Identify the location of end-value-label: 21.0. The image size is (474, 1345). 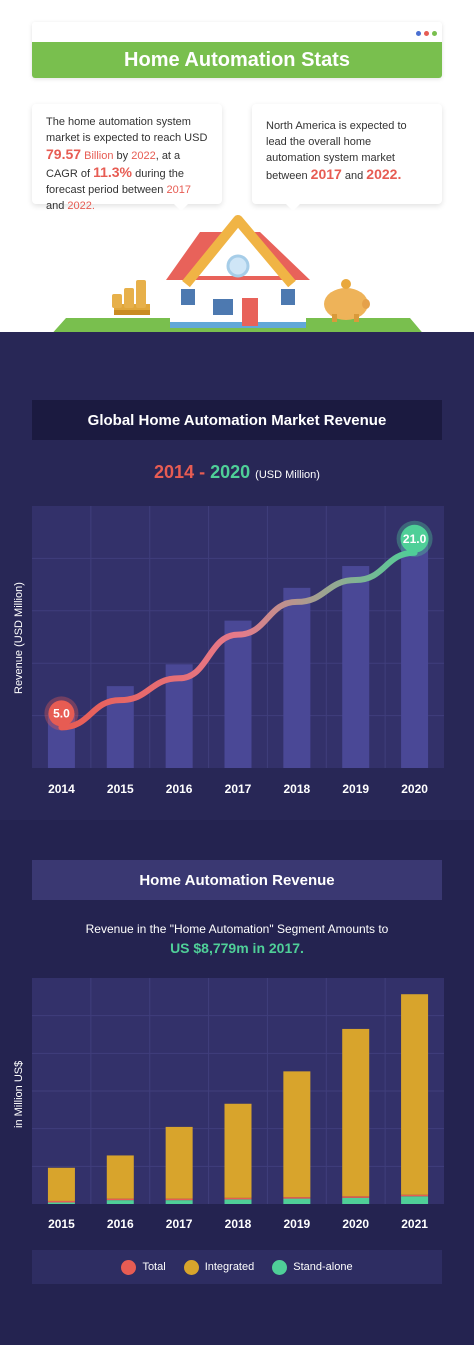
(415, 539).